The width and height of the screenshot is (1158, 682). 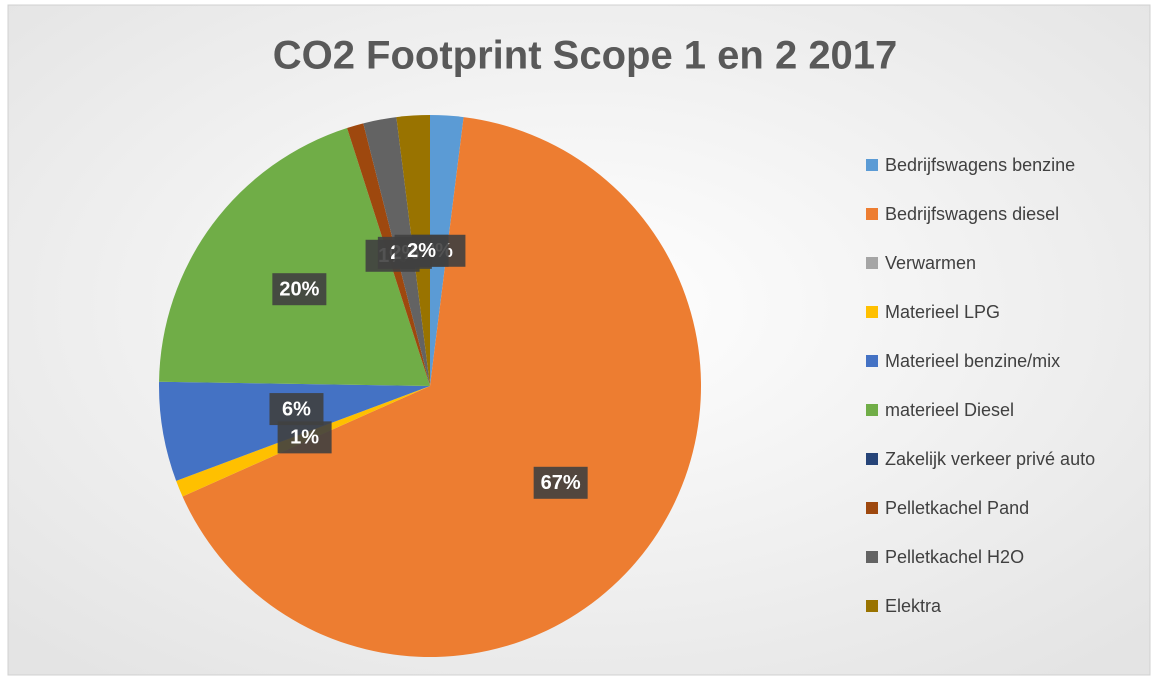 I want to click on legend-label: Bedrijfswagens diesel, so click(x=972, y=214).